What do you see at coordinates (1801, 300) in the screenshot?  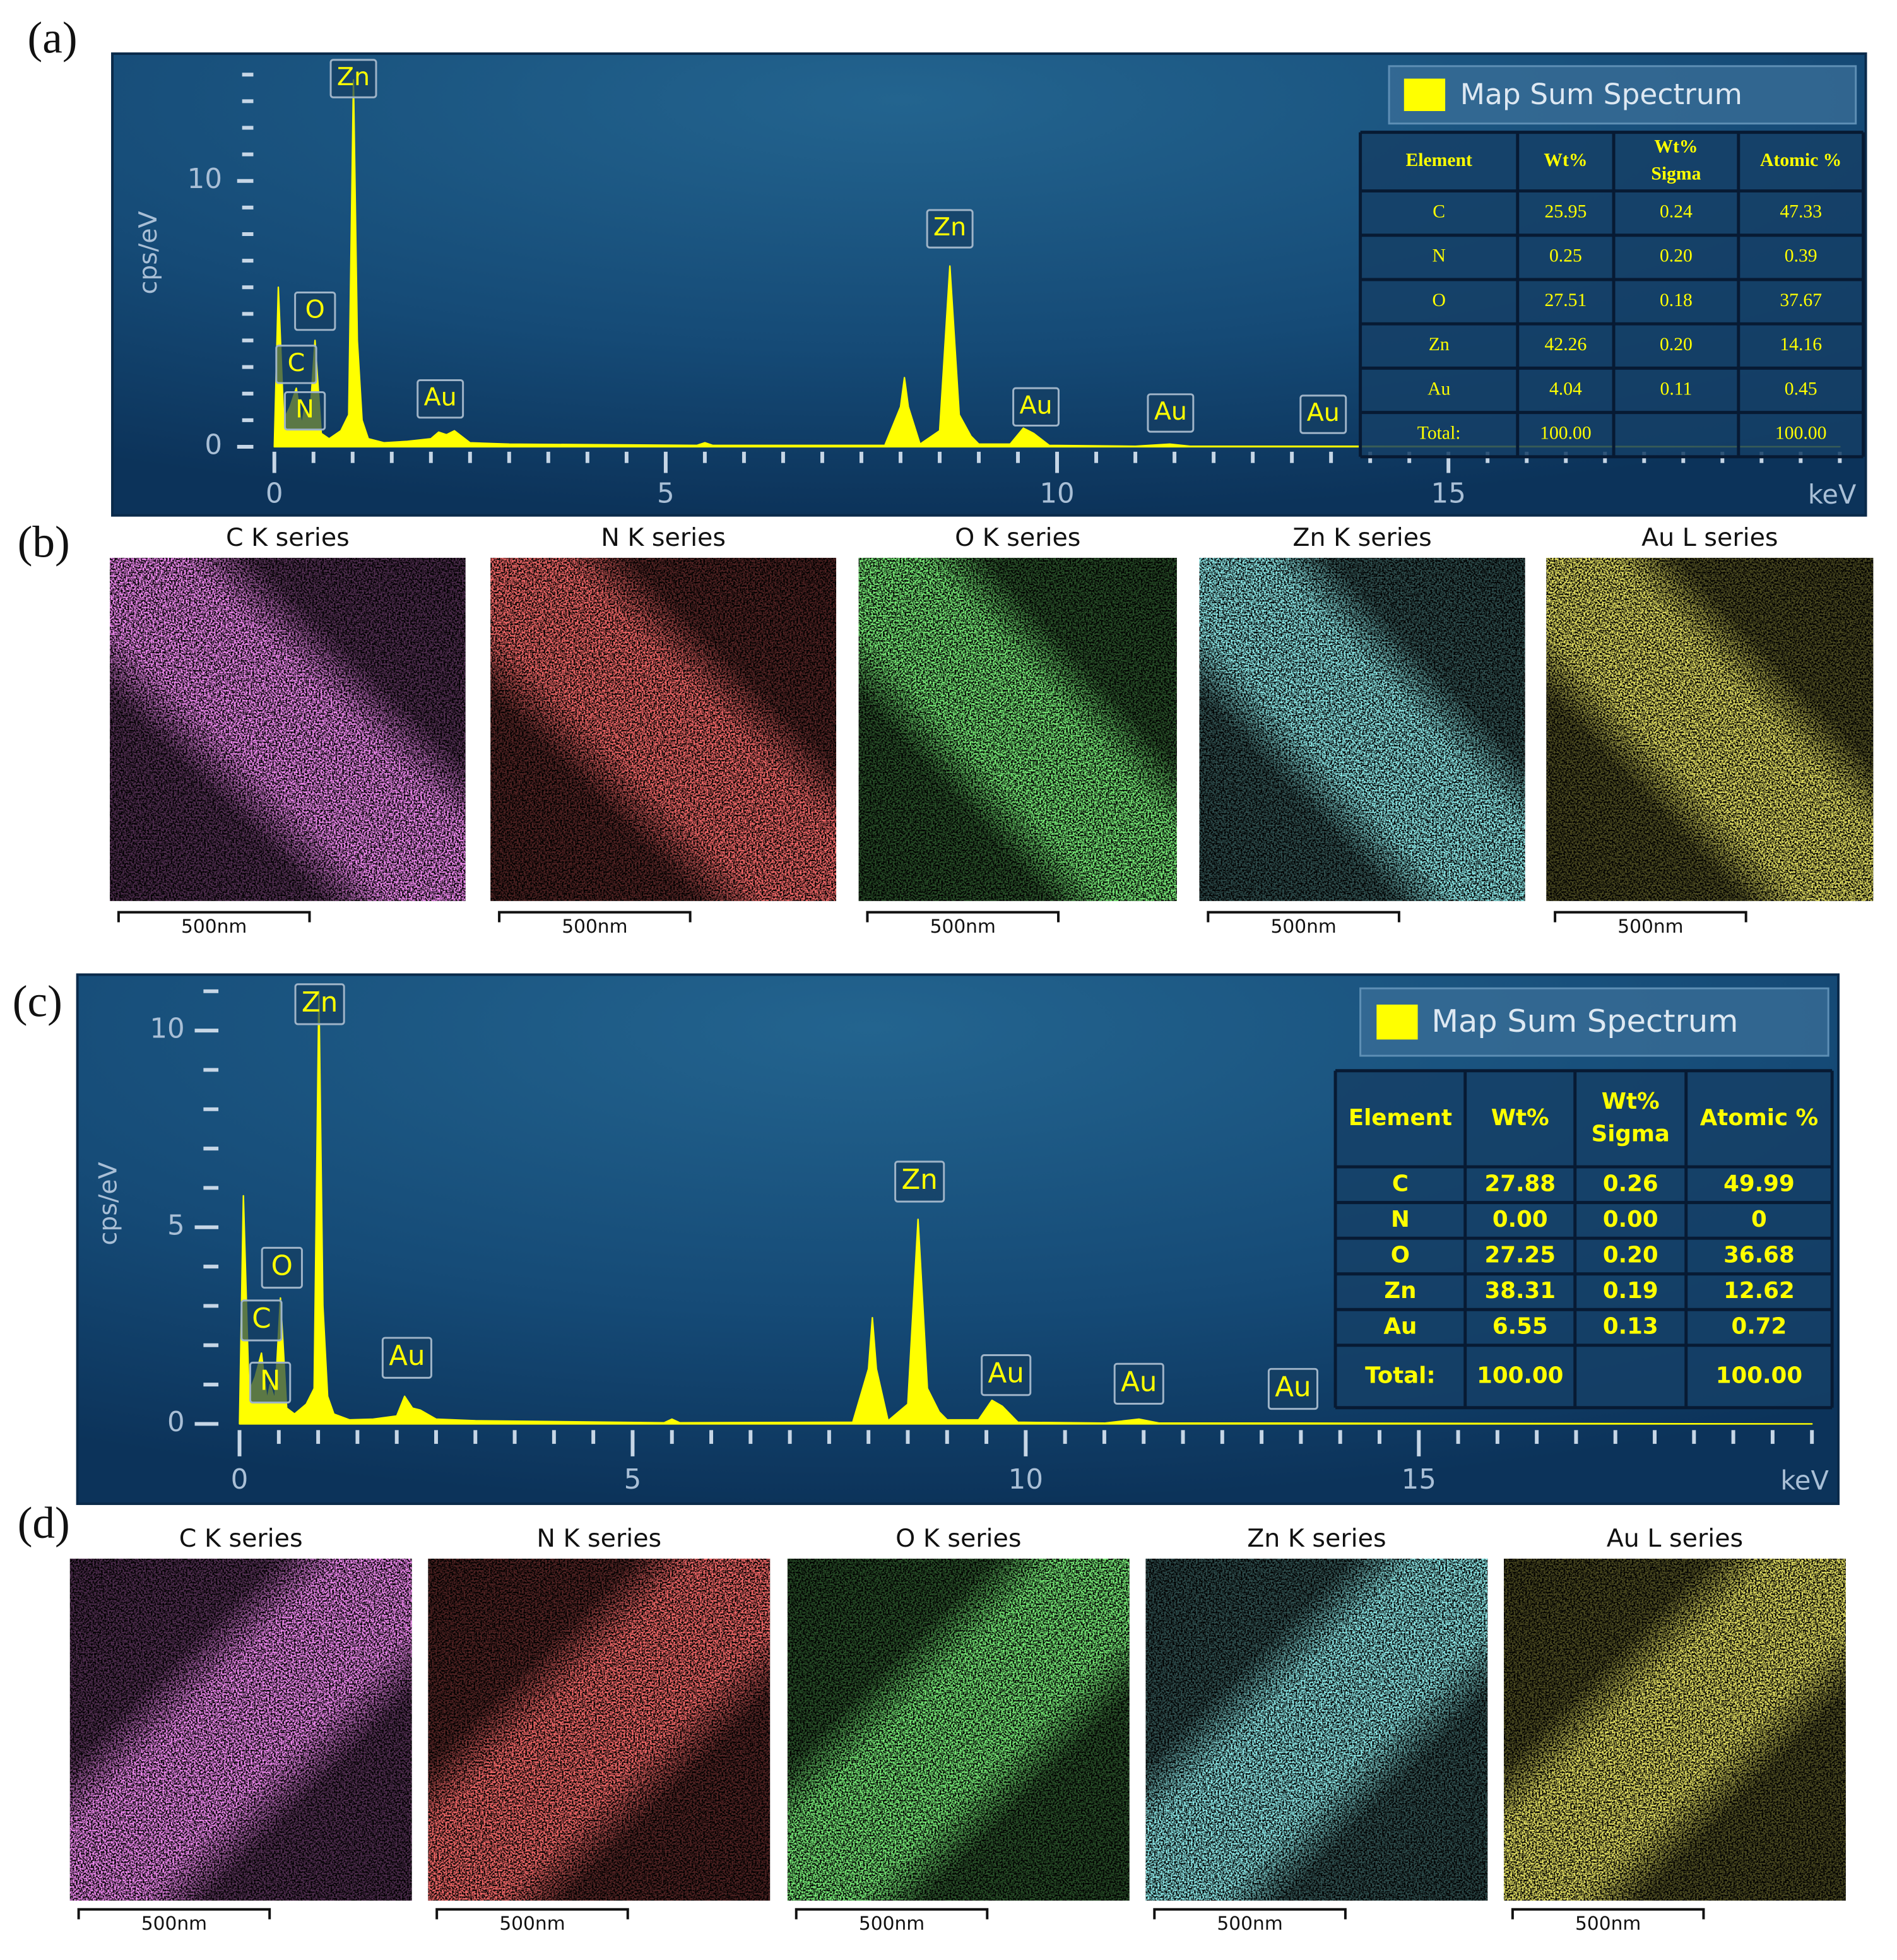 I see `table-cell: 37.67` at bounding box center [1801, 300].